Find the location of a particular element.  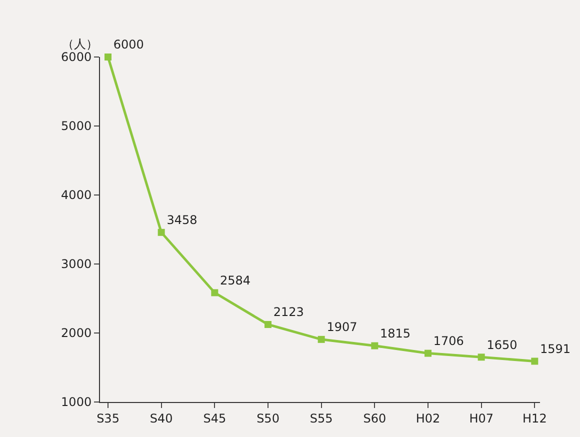

y-tick-label: 3000 is located at coordinates (76, 264).